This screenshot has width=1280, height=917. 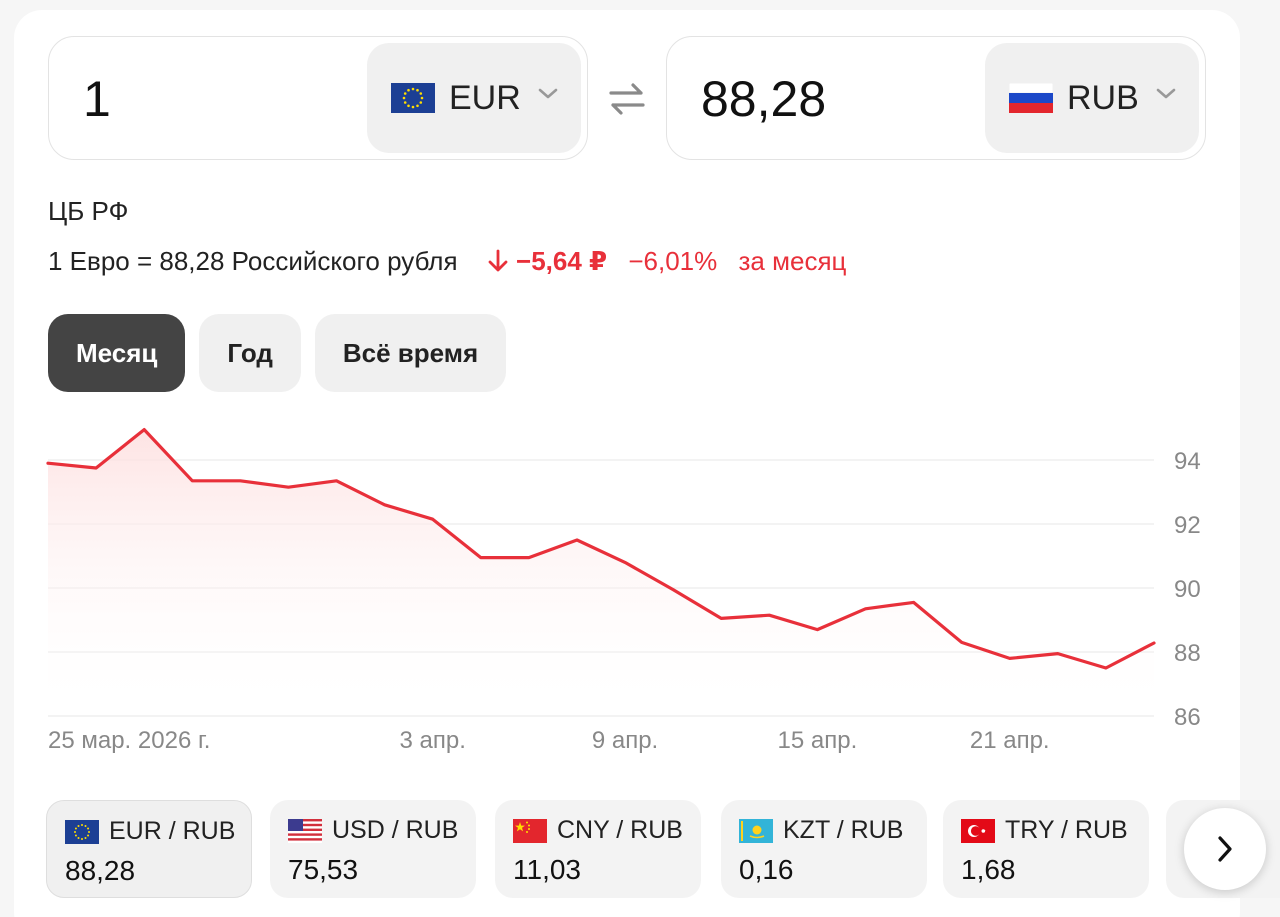 What do you see at coordinates (1187, 525) in the screenshot?
I see `y-tick-label: 92` at bounding box center [1187, 525].